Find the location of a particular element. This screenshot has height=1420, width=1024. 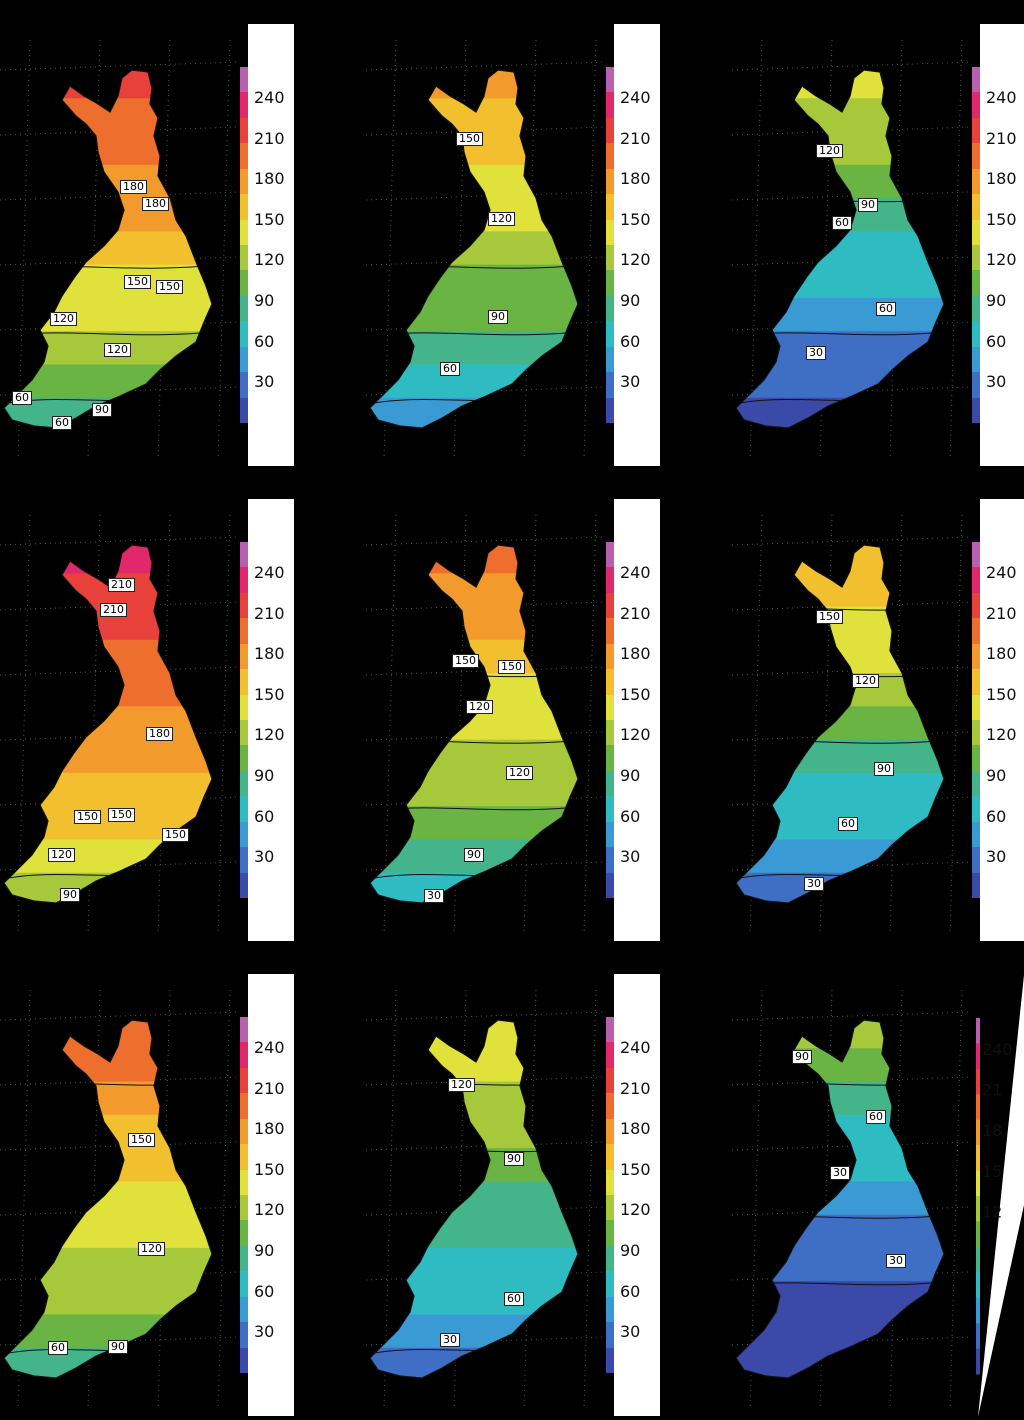

contour-label: 90 is located at coordinates (474, 855).